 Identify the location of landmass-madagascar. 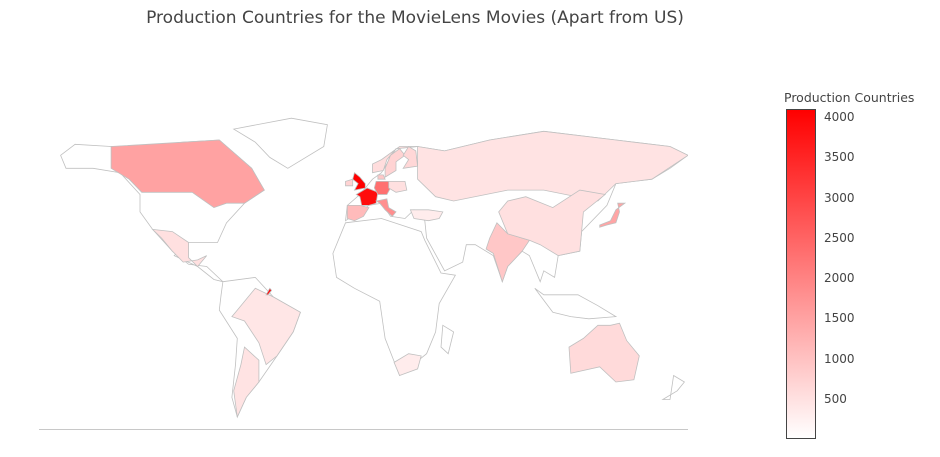
(447, 339).